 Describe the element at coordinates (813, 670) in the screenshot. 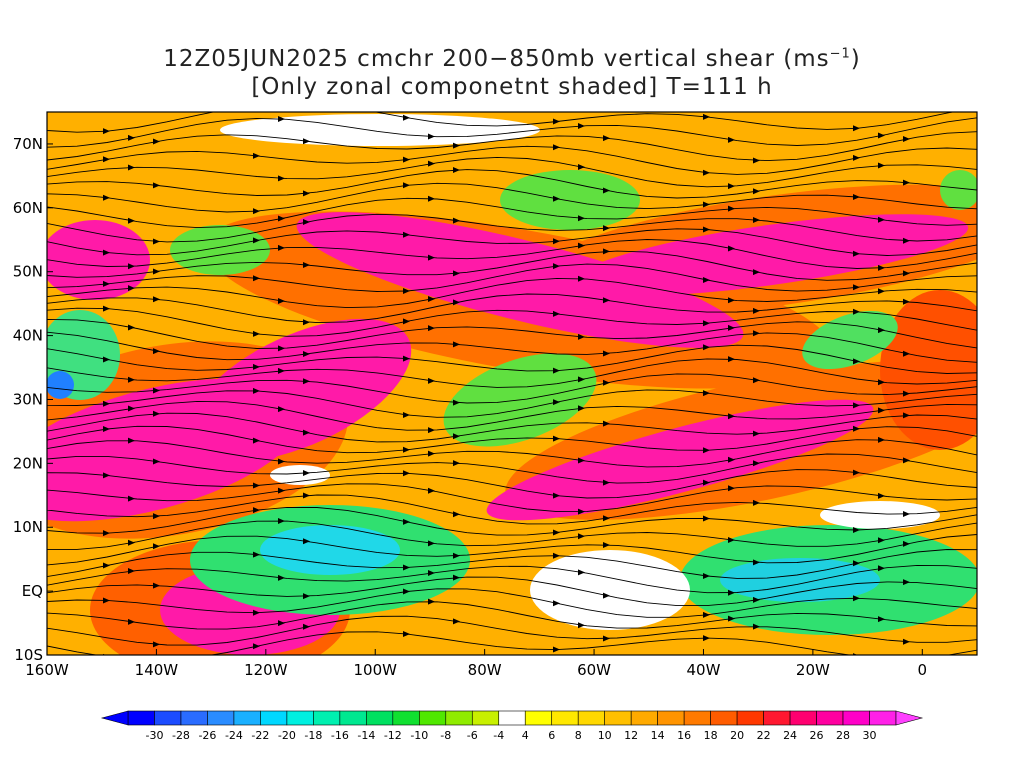

I see `lon-tick-label: 20W` at that location.